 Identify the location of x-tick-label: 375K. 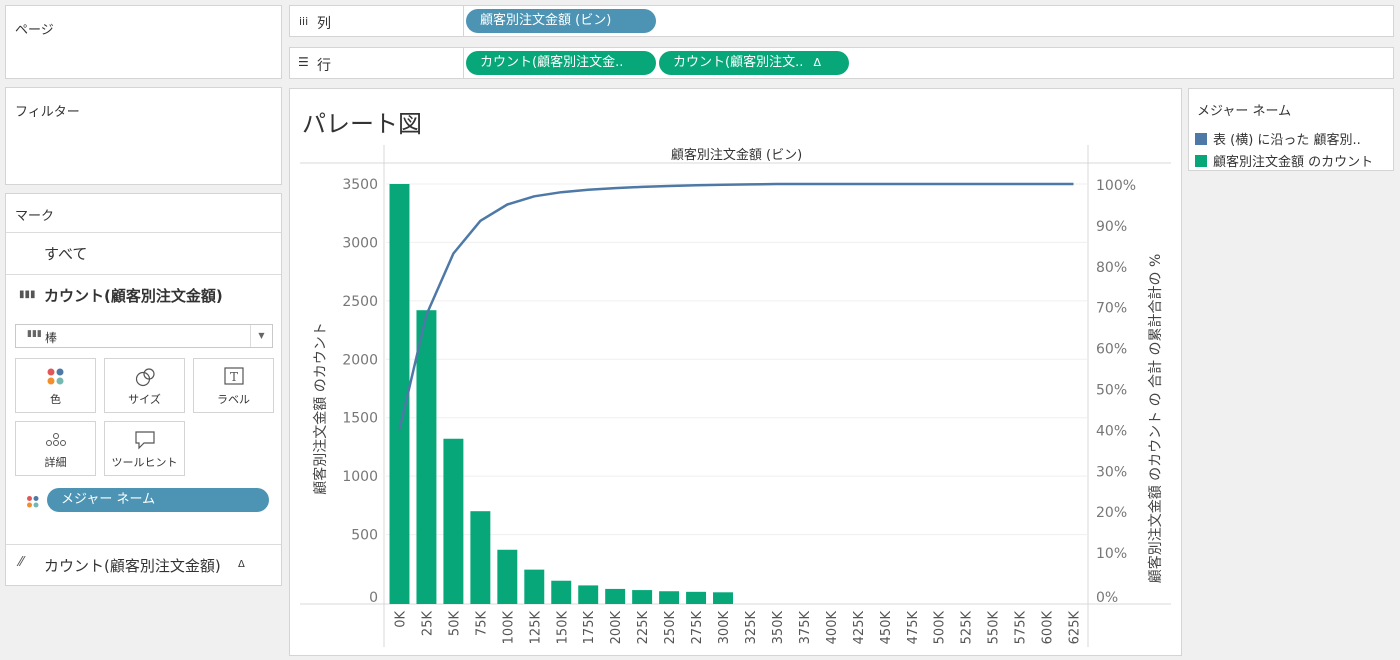
(805, 628).